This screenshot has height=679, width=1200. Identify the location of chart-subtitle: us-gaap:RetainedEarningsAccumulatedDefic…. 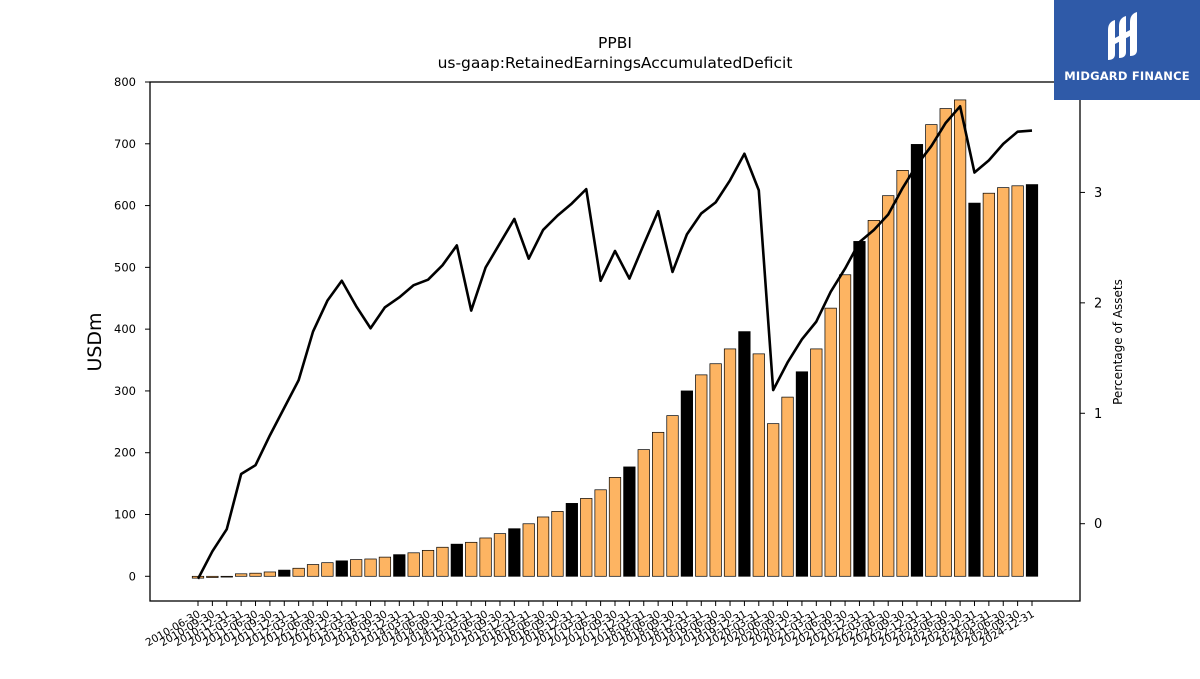
(615, 63).